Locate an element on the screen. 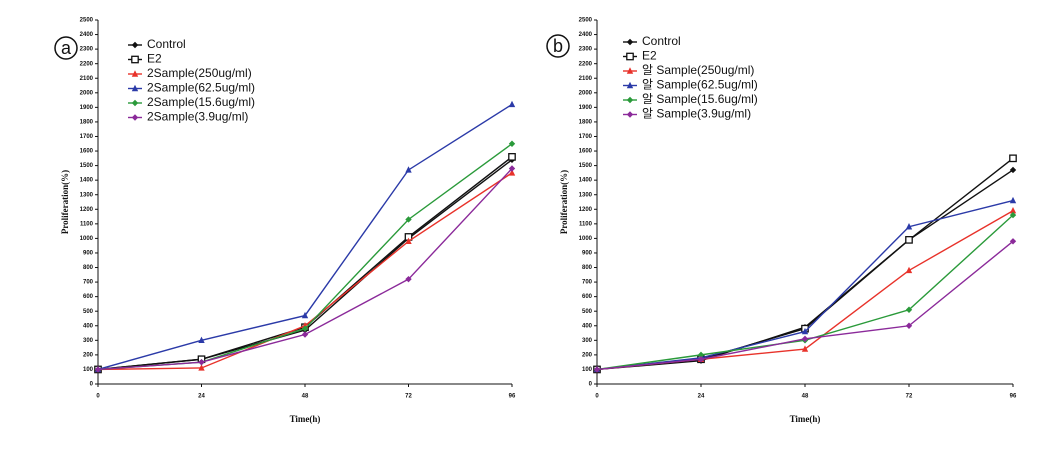 Image resolution: width=1061 pixels, height=454 pixels. y-tick-label: 1200 is located at coordinates (87, 210).